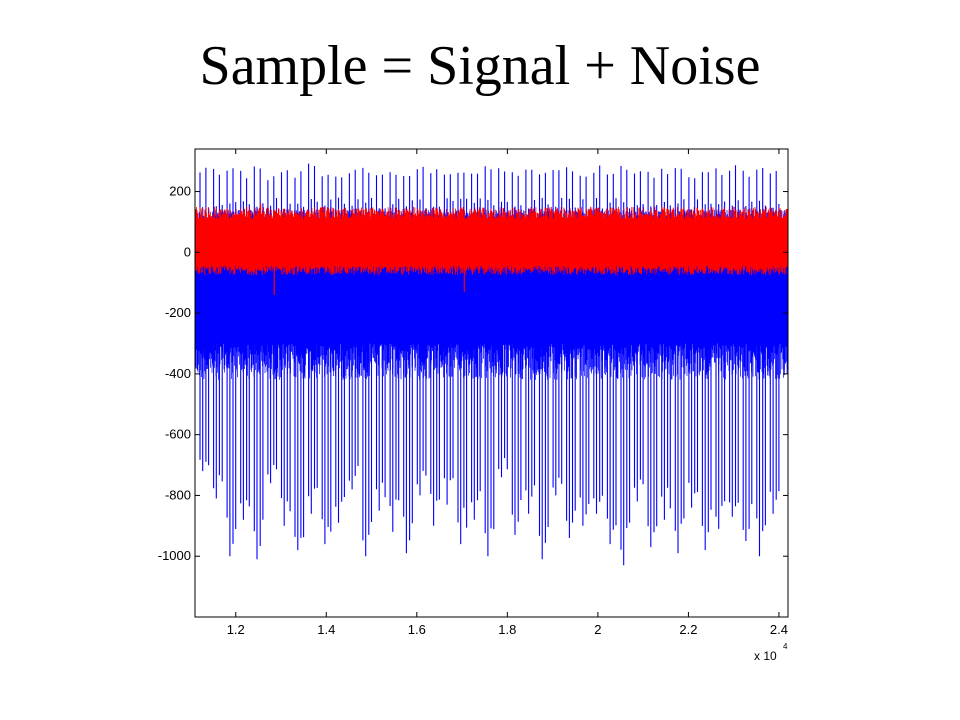 This screenshot has width=960, height=720. I want to click on x-tick-label: 2.4, so click(779, 629).